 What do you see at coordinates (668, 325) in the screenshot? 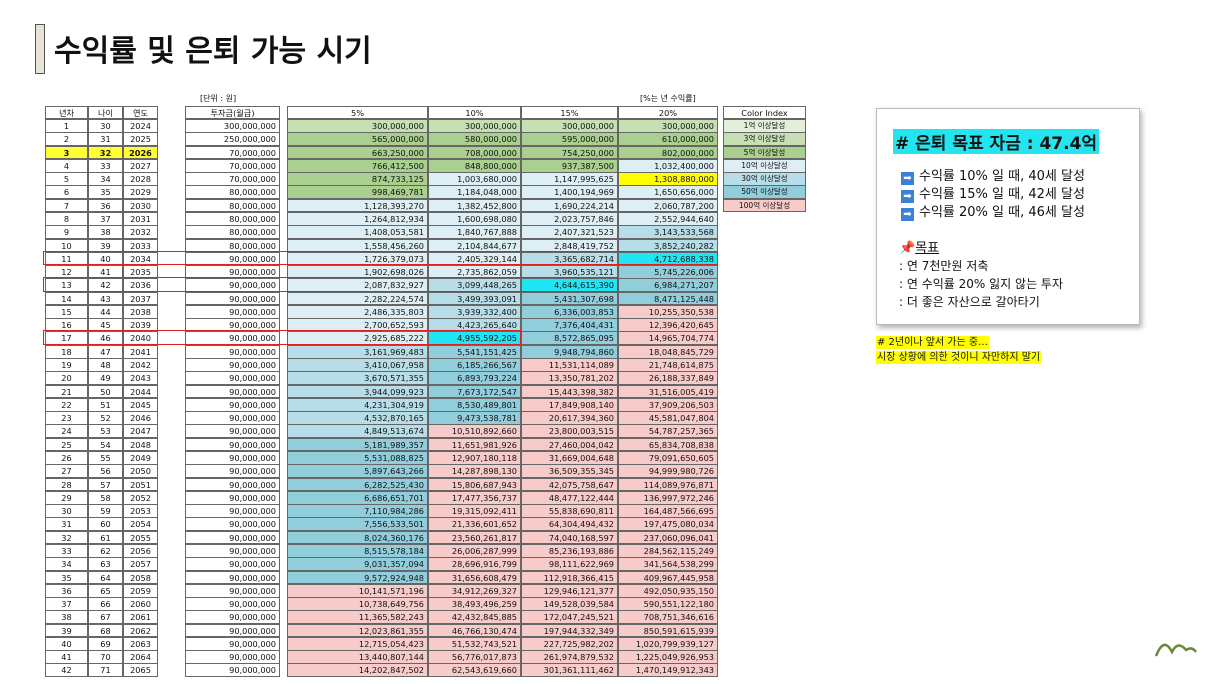
I see `table-cell: 12,396,420,645` at bounding box center [668, 325].